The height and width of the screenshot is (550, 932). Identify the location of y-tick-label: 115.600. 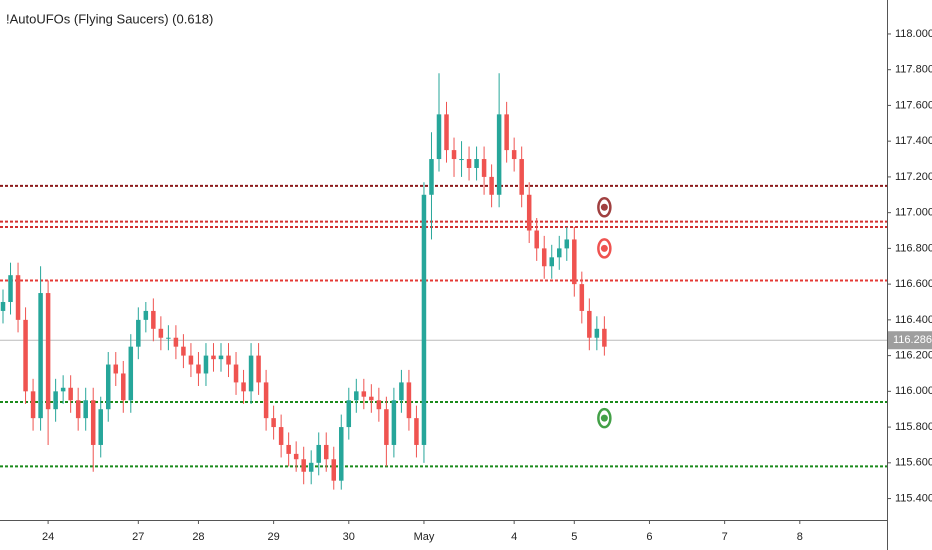
(913, 463).